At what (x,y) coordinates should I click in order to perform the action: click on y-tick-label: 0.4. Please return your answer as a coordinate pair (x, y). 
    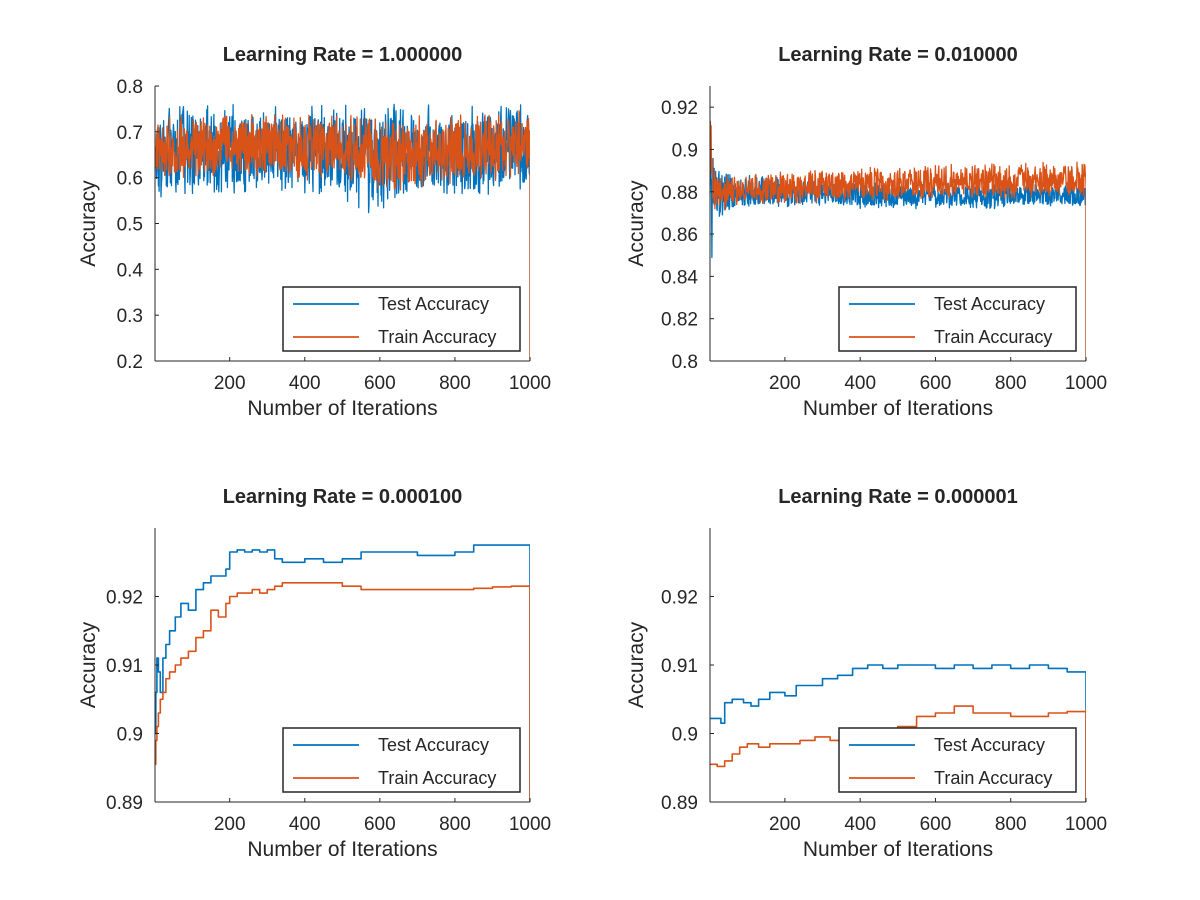
    Looking at the image, I should click on (130, 270).